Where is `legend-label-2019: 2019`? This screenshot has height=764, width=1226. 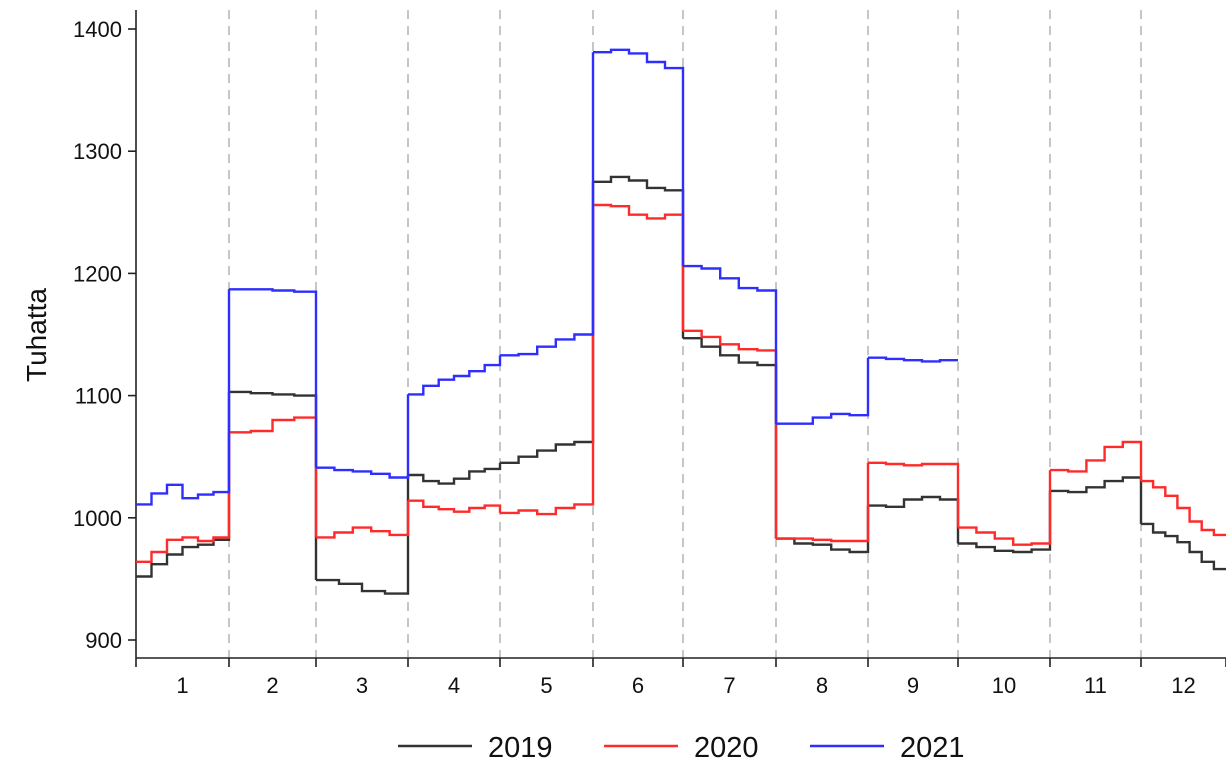 legend-label-2019: 2019 is located at coordinates (520, 748).